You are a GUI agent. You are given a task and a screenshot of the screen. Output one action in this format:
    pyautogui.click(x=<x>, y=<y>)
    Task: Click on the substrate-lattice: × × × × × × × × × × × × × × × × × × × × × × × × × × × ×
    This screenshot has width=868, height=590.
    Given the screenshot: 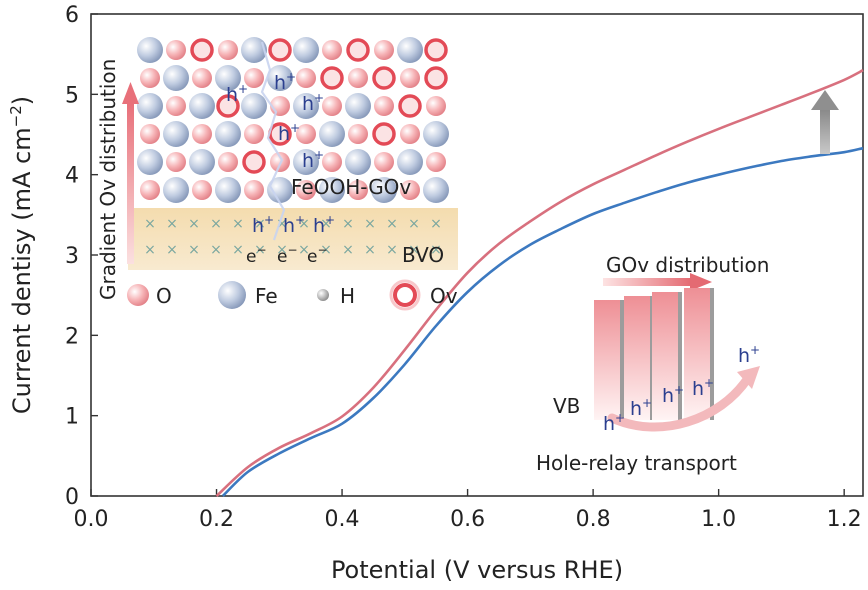 What is the action you would take?
    pyautogui.click(x=293, y=237)
    